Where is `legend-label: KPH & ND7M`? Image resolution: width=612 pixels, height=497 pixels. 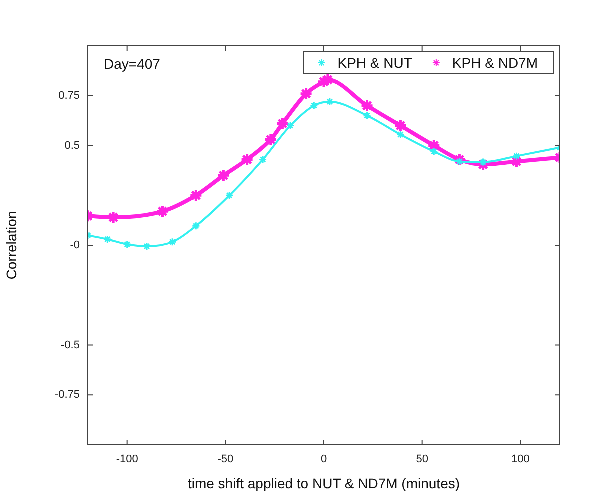 legend-label: KPH & ND7M is located at coordinates (495, 62).